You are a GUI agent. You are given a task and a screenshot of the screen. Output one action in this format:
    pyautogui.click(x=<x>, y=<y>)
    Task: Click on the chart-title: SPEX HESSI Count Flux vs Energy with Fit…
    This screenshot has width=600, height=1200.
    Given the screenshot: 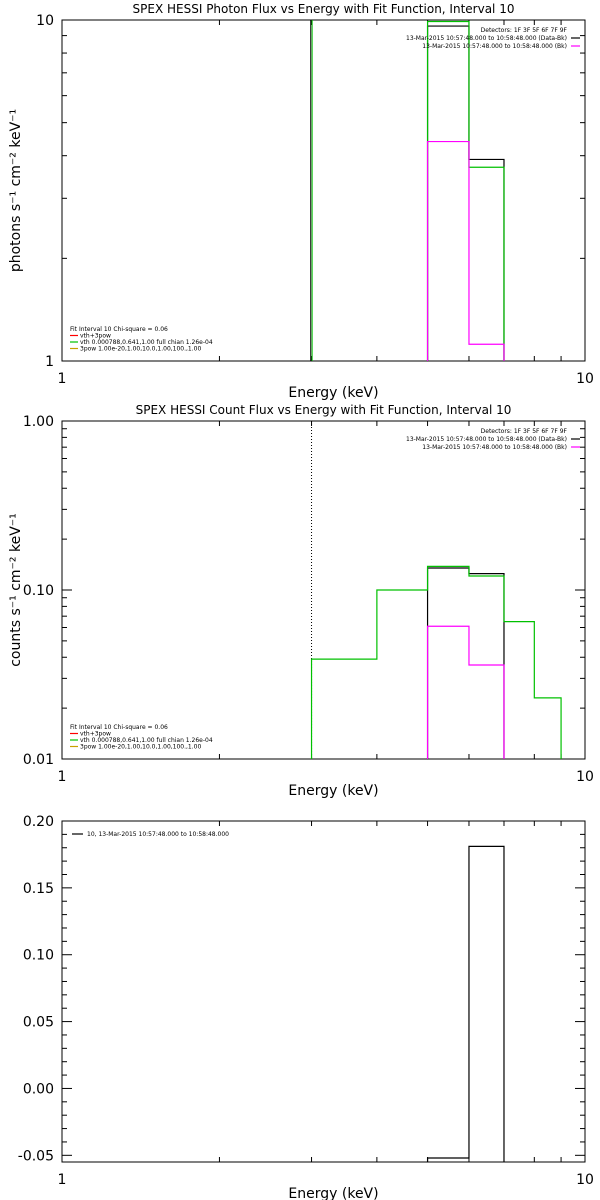 What is the action you would take?
    pyautogui.click(x=324, y=410)
    